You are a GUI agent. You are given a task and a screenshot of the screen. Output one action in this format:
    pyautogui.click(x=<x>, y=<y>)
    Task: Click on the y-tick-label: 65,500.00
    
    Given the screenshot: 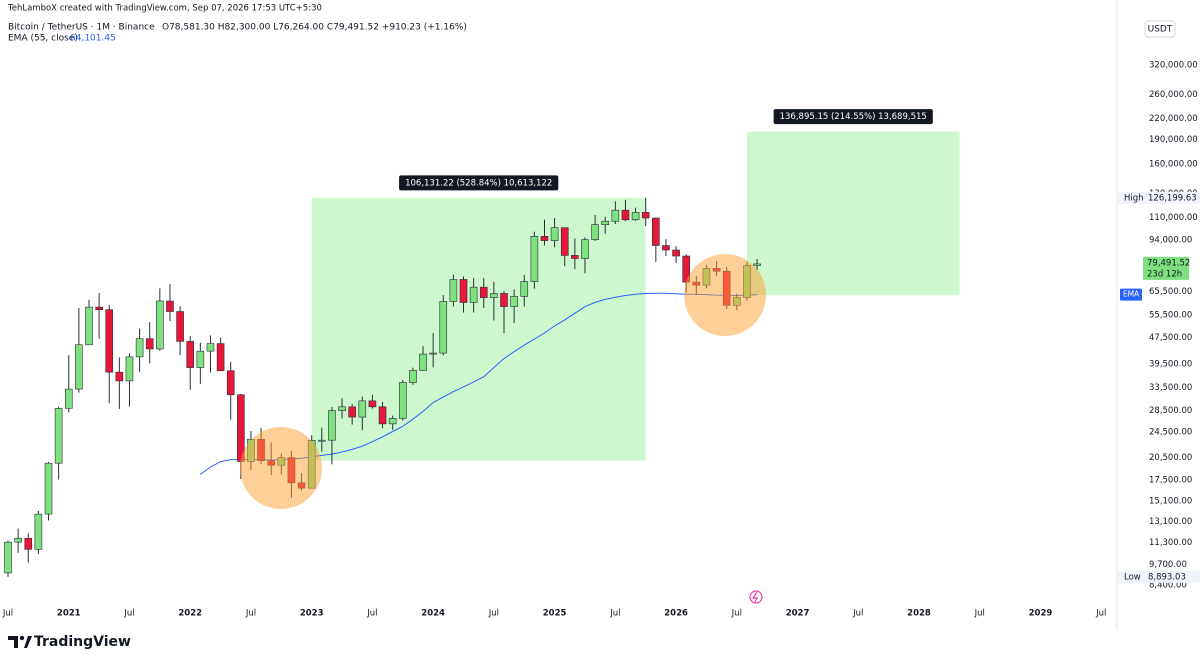 What is the action you would take?
    pyautogui.click(x=1170, y=292)
    